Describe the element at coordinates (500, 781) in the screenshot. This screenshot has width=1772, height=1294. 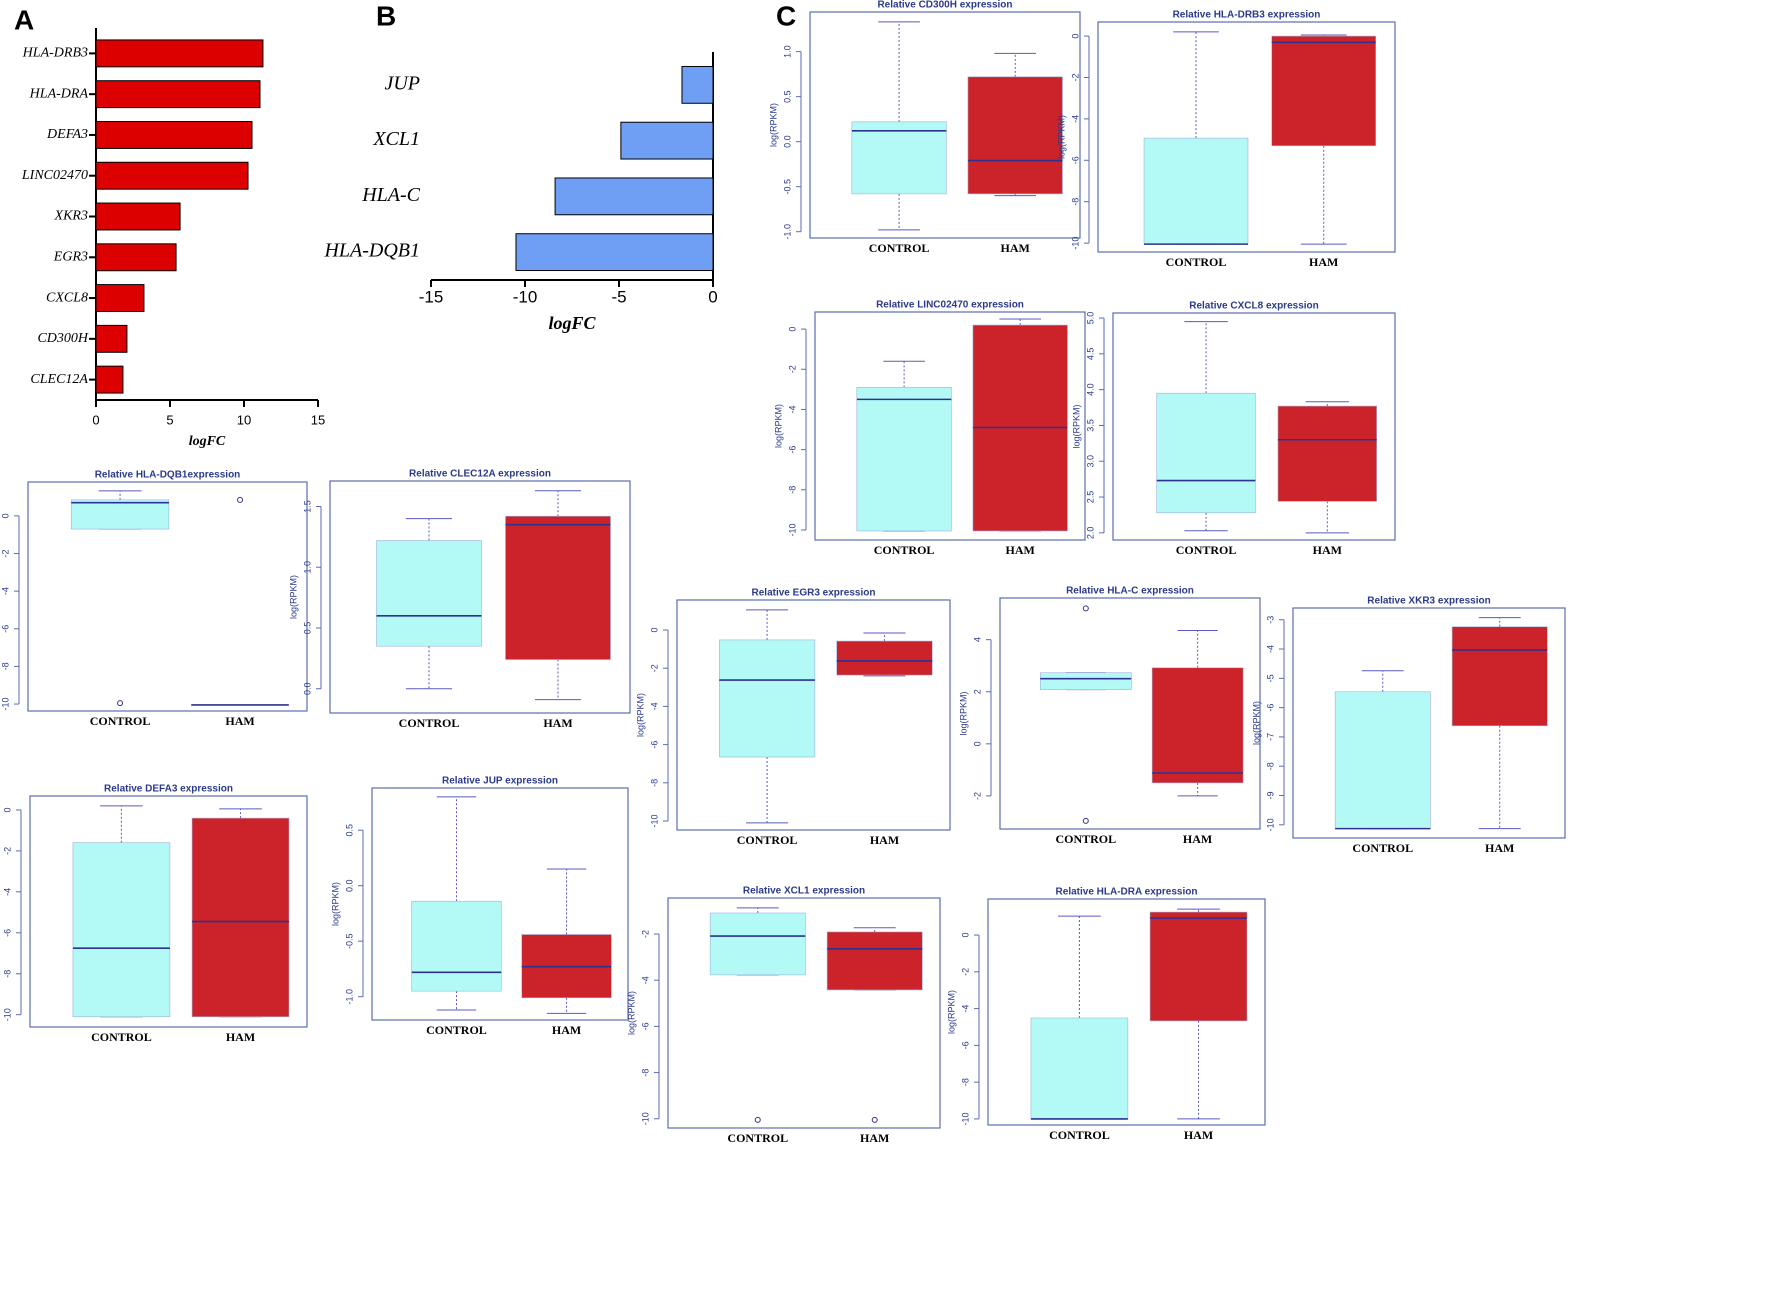
I see `chart-title: Relative JUP expression` at that location.